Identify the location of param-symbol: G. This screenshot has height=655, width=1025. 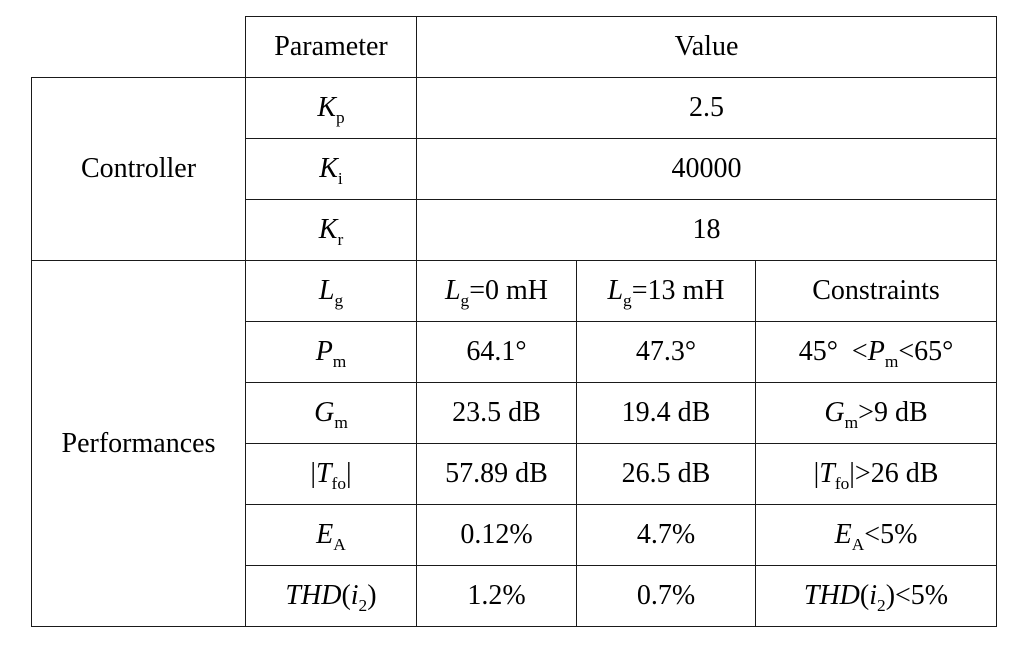
(324, 412).